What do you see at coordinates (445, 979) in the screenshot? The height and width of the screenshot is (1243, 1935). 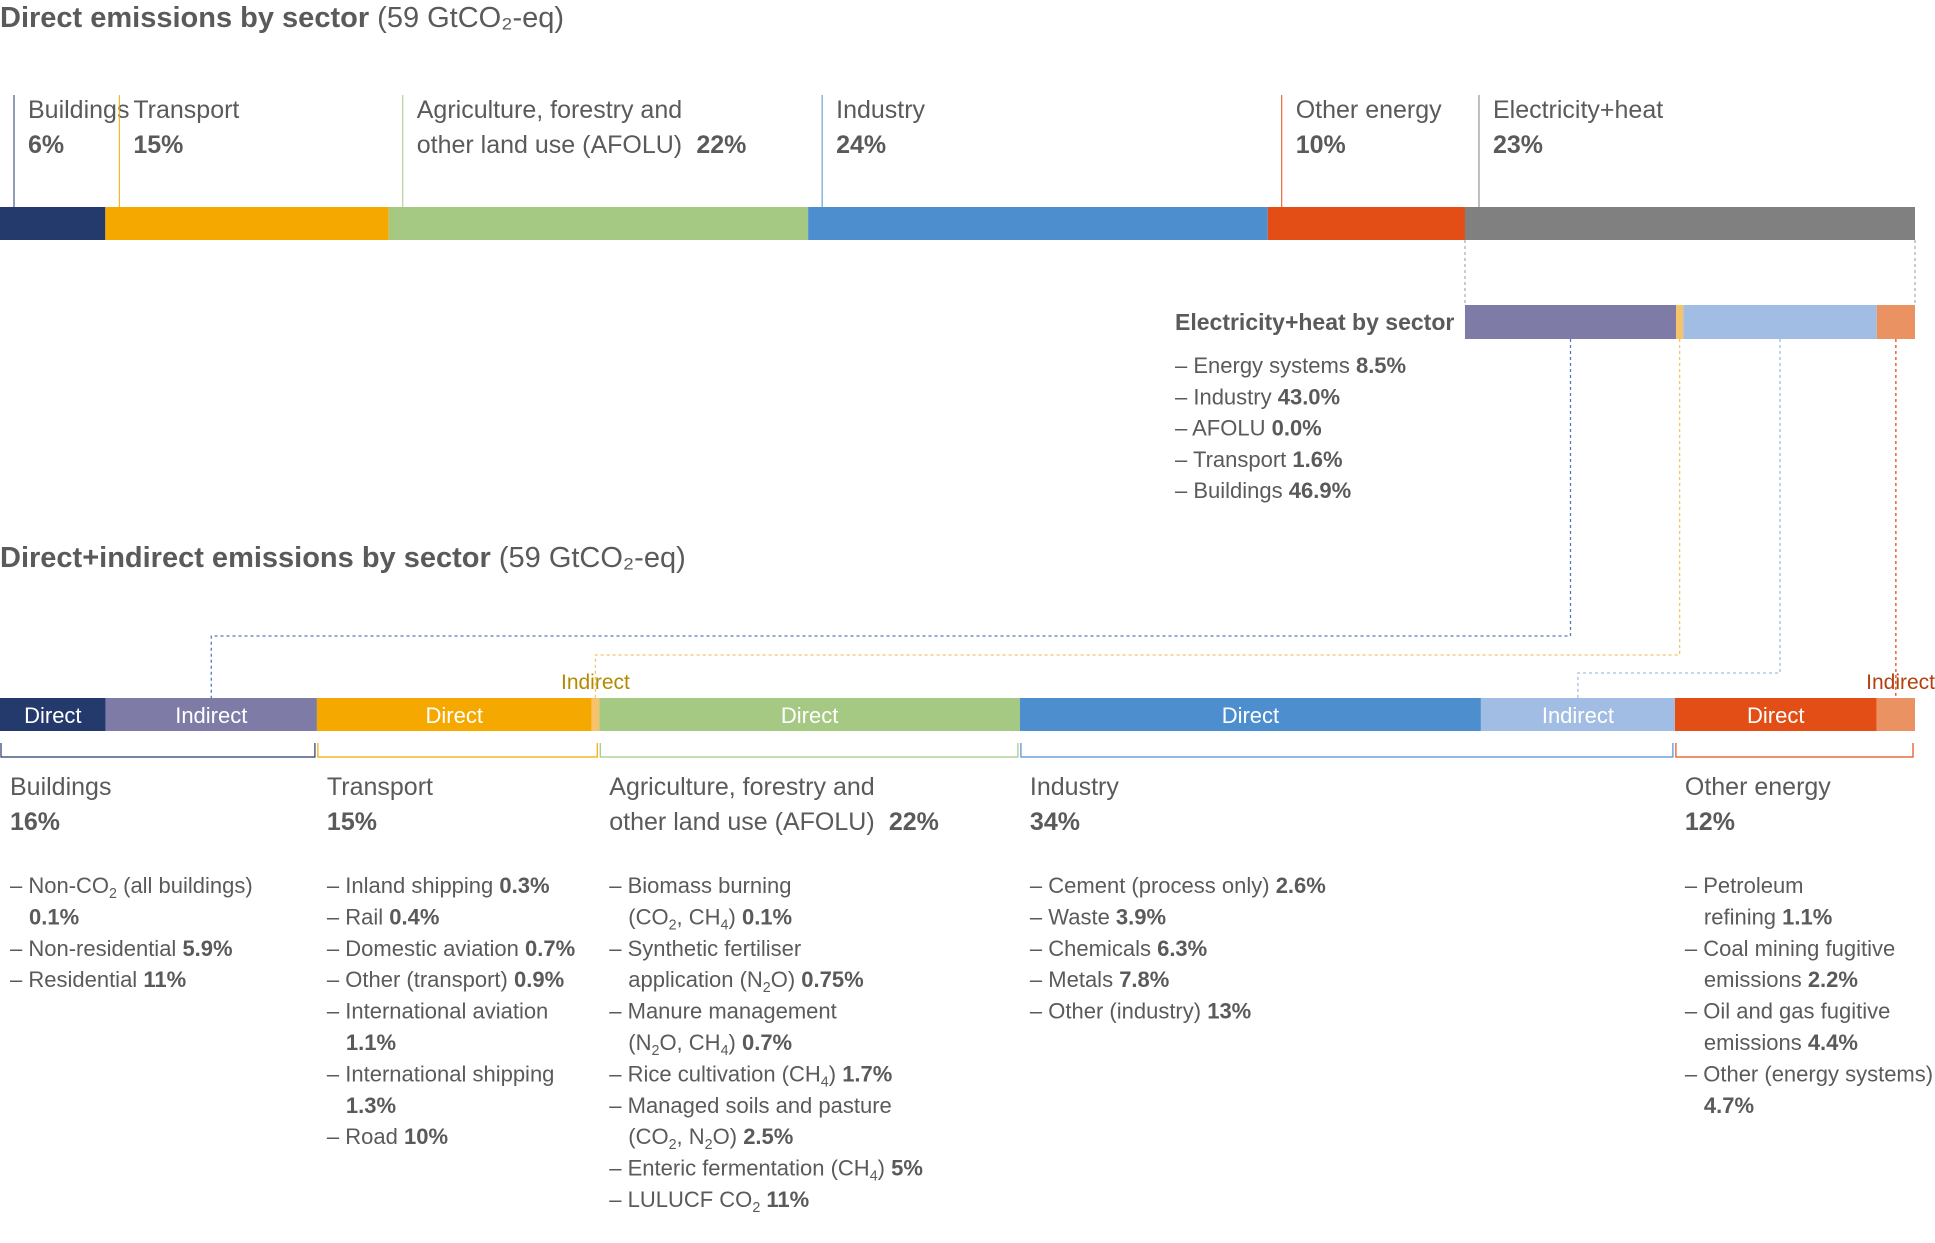 I see `group-1-item-3: – Other (transport) 0.9%` at bounding box center [445, 979].